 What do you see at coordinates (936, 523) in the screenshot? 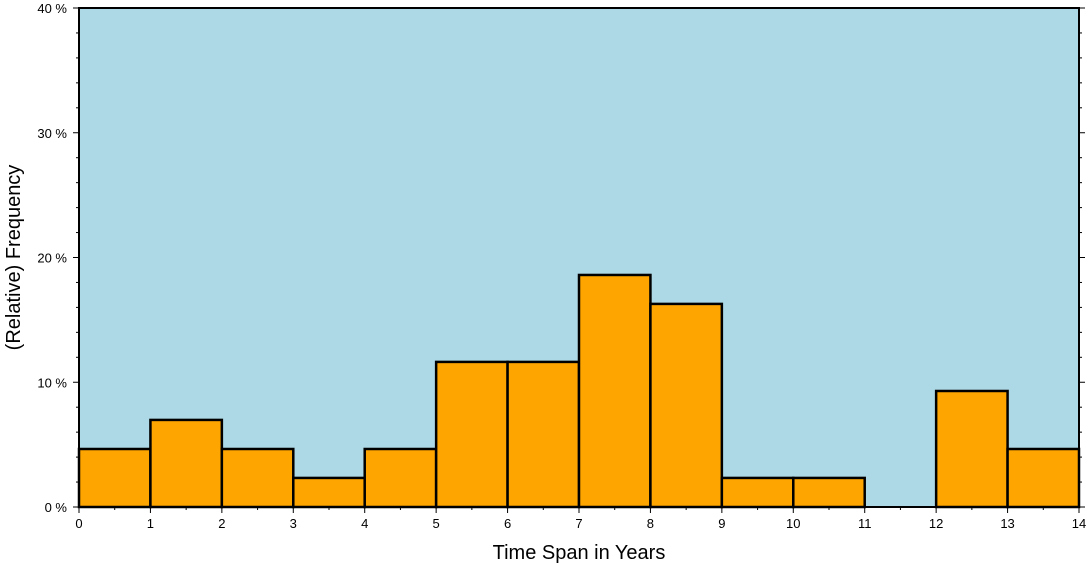
I see `x-tick-label: 12` at bounding box center [936, 523].